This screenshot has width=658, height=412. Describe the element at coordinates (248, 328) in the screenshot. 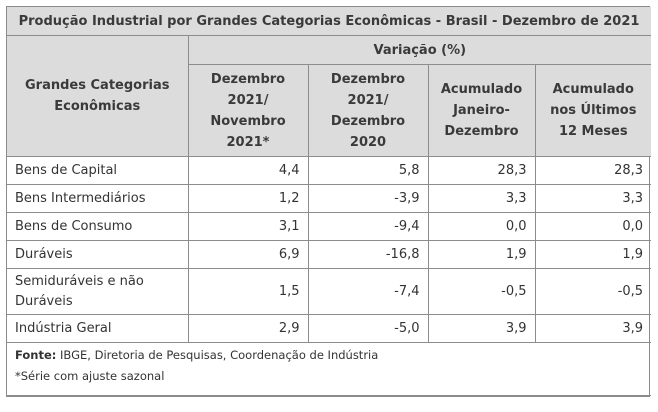

I see `table-cell: 2,9` at that location.